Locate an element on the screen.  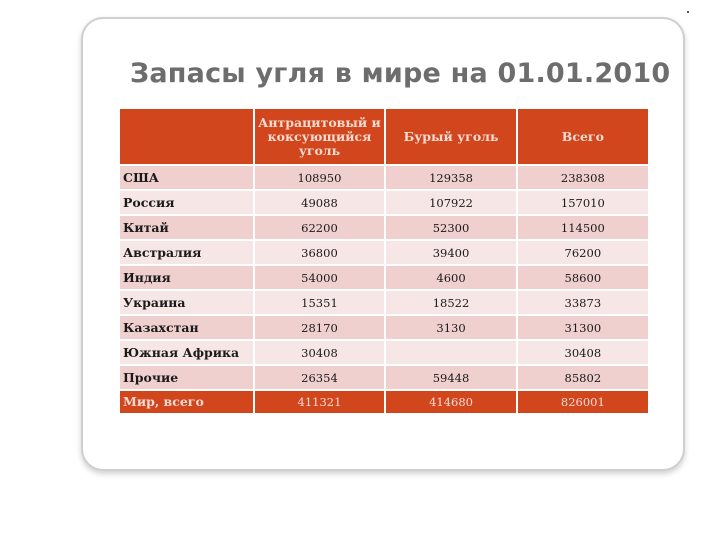
row-total: 31300 is located at coordinates (583, 327).